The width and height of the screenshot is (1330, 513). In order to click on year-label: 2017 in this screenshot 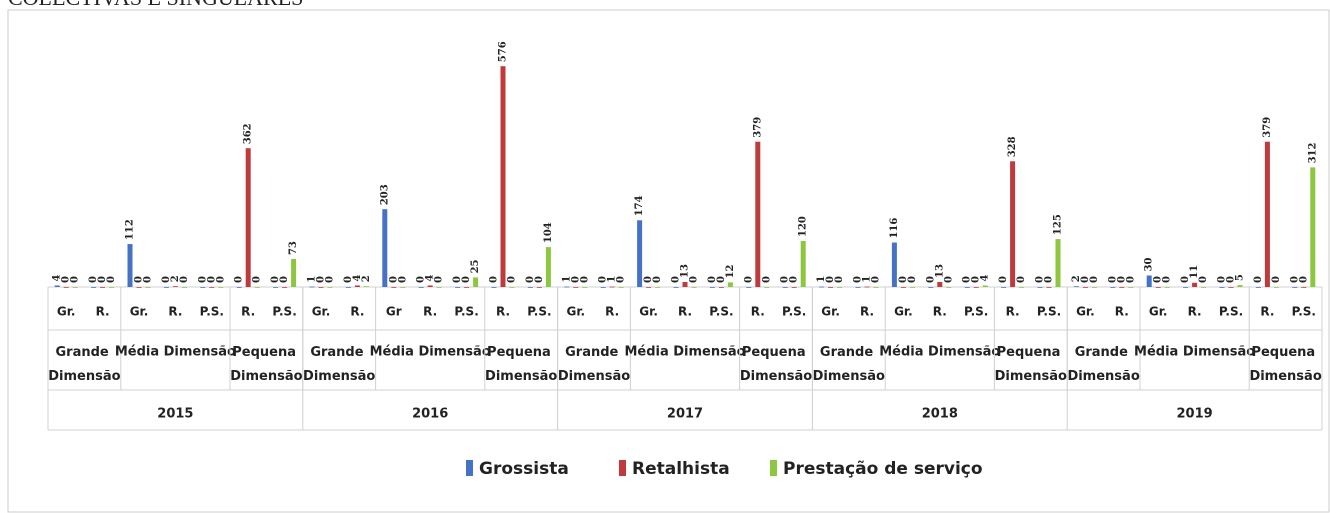, I will do `click(685, 414)`.